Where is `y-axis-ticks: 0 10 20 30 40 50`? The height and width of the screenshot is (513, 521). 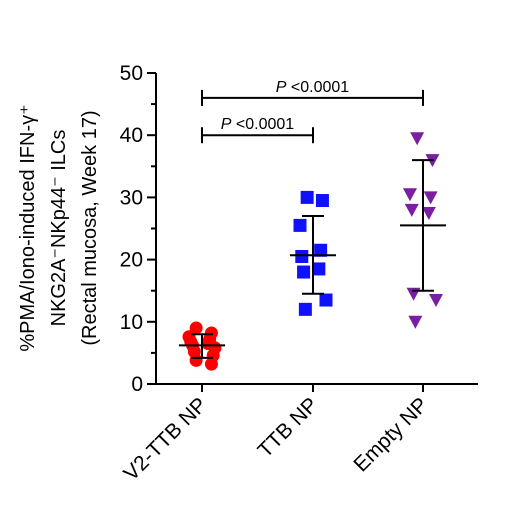
y-axis-ticks: 0 10 20 30 40 50 is located at coordinates (138, 229).